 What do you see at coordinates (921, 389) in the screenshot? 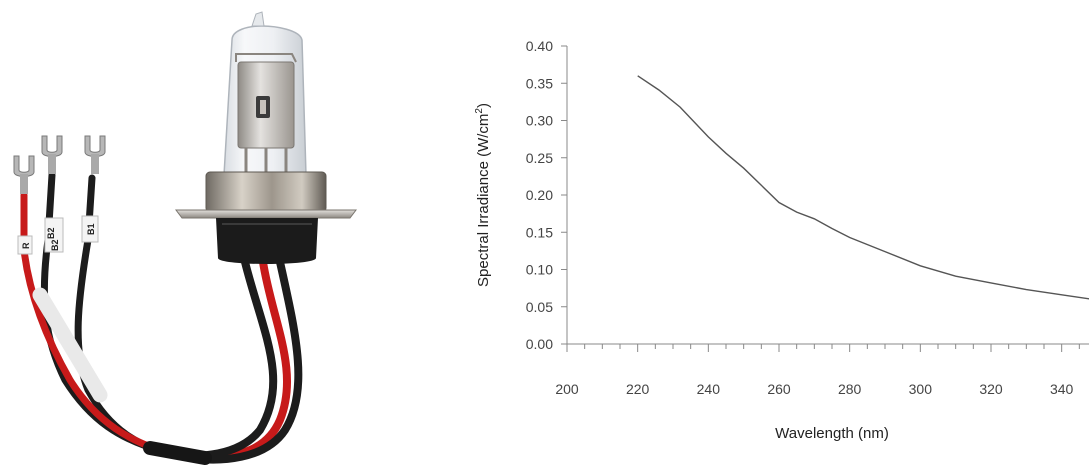
I see `x-tick-label: 300` at bounding box center [921, 389].